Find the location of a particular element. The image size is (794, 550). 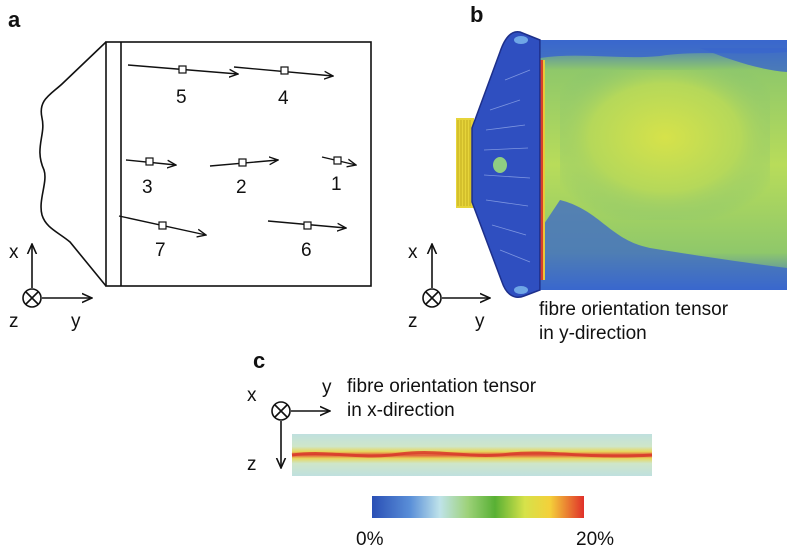

axis-label-z-b: z is located at coordinates (413, 321).